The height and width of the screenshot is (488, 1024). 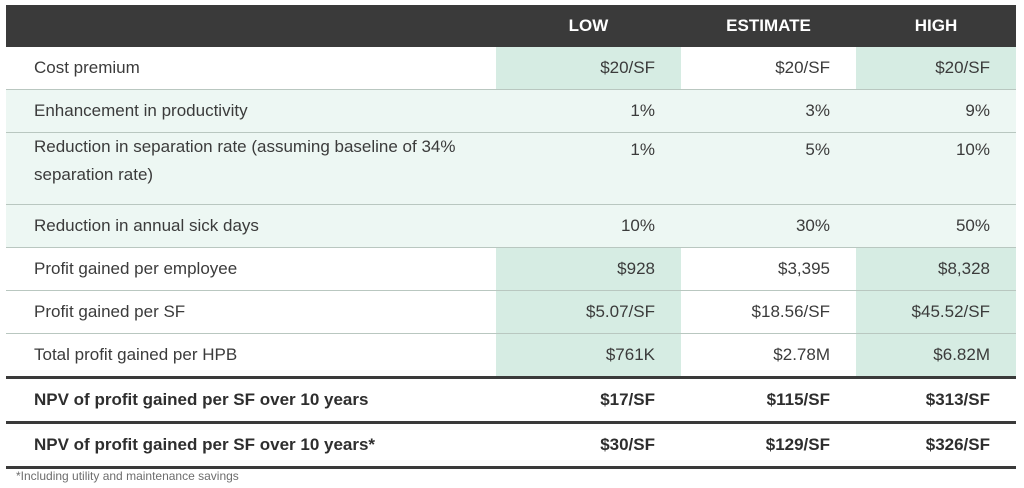 I want to click on header-low: LOW, so click(x=588, y=25).